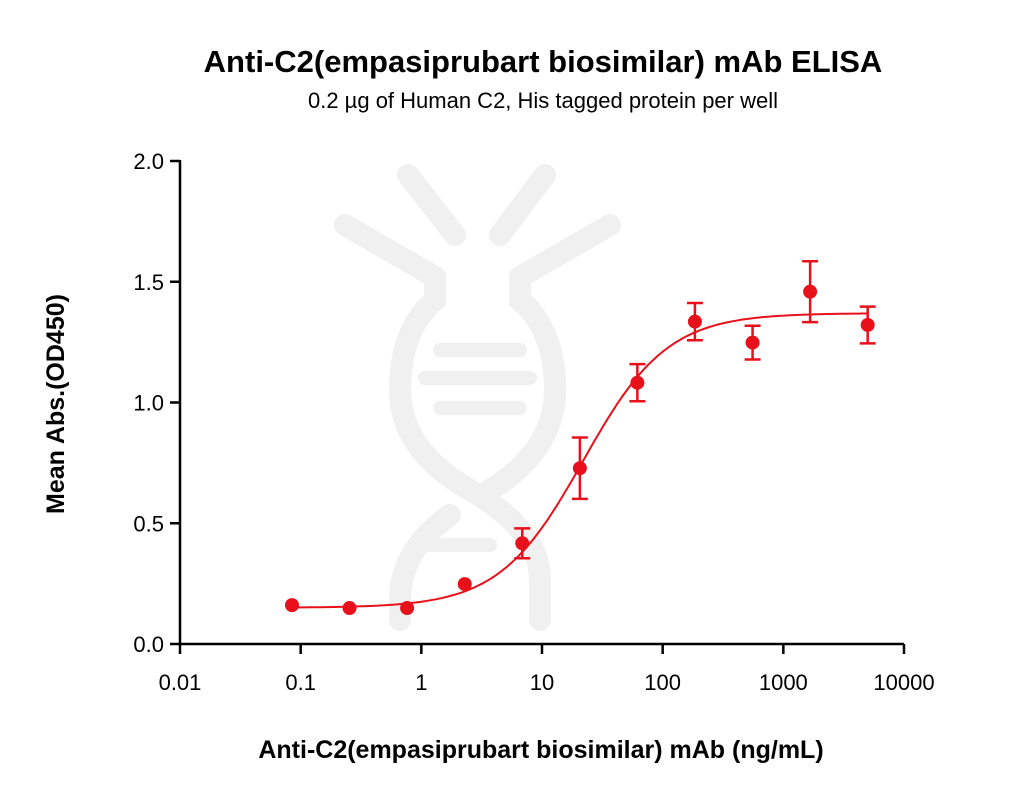  I want to click on x-tick-label: 1, so click(421, 682).